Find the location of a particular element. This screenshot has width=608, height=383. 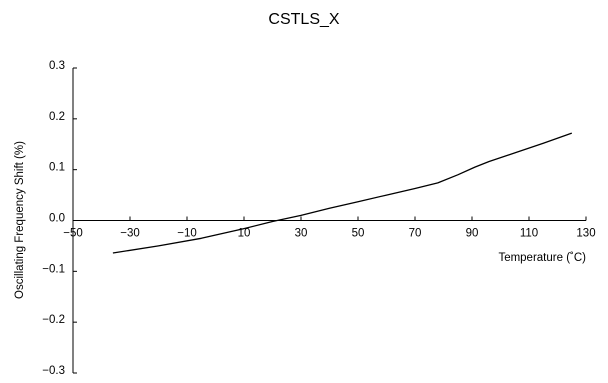

x-tick-label: 130 is located at coordinates (585, 234).